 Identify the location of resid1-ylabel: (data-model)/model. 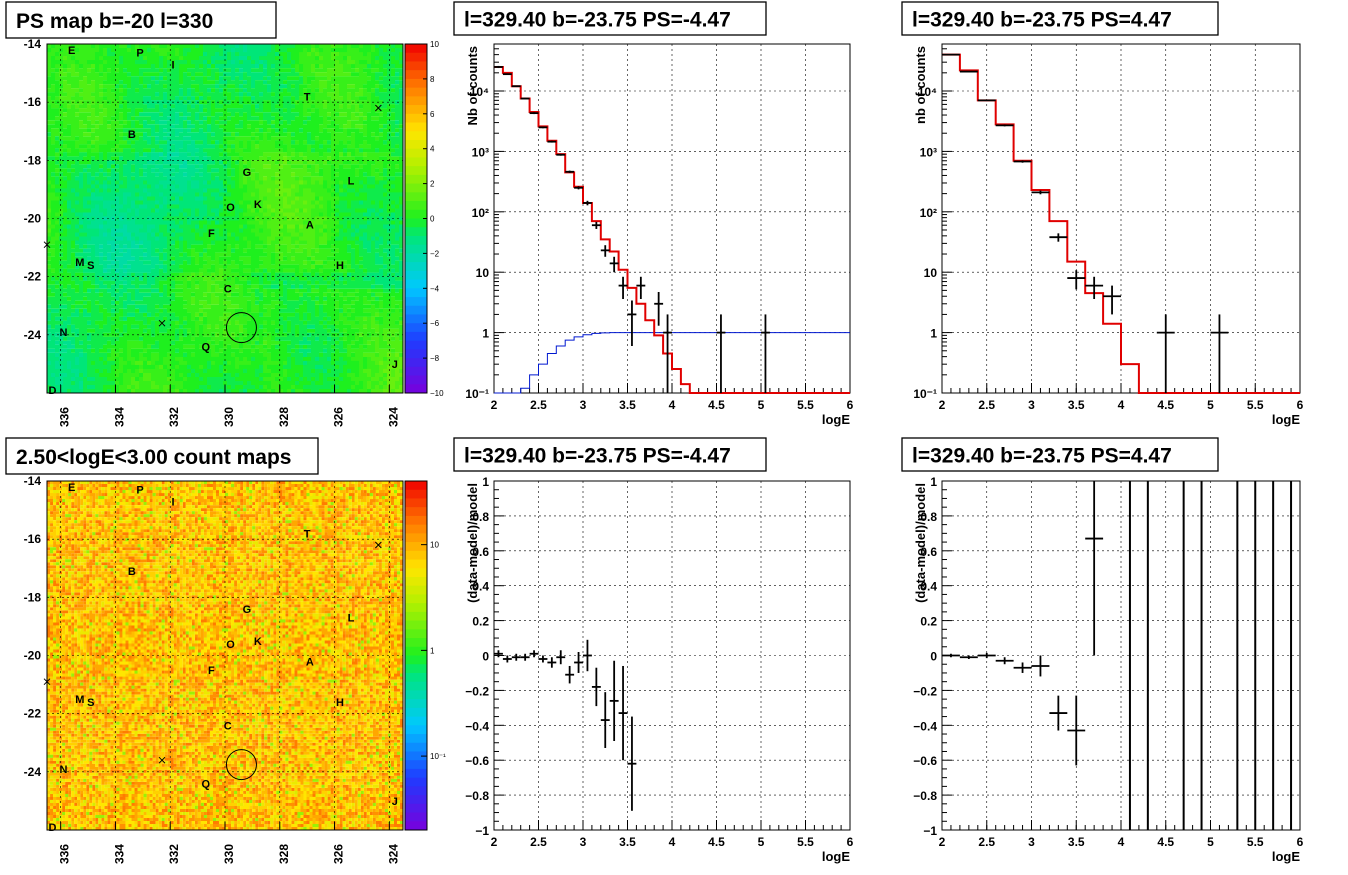
(472, 543).